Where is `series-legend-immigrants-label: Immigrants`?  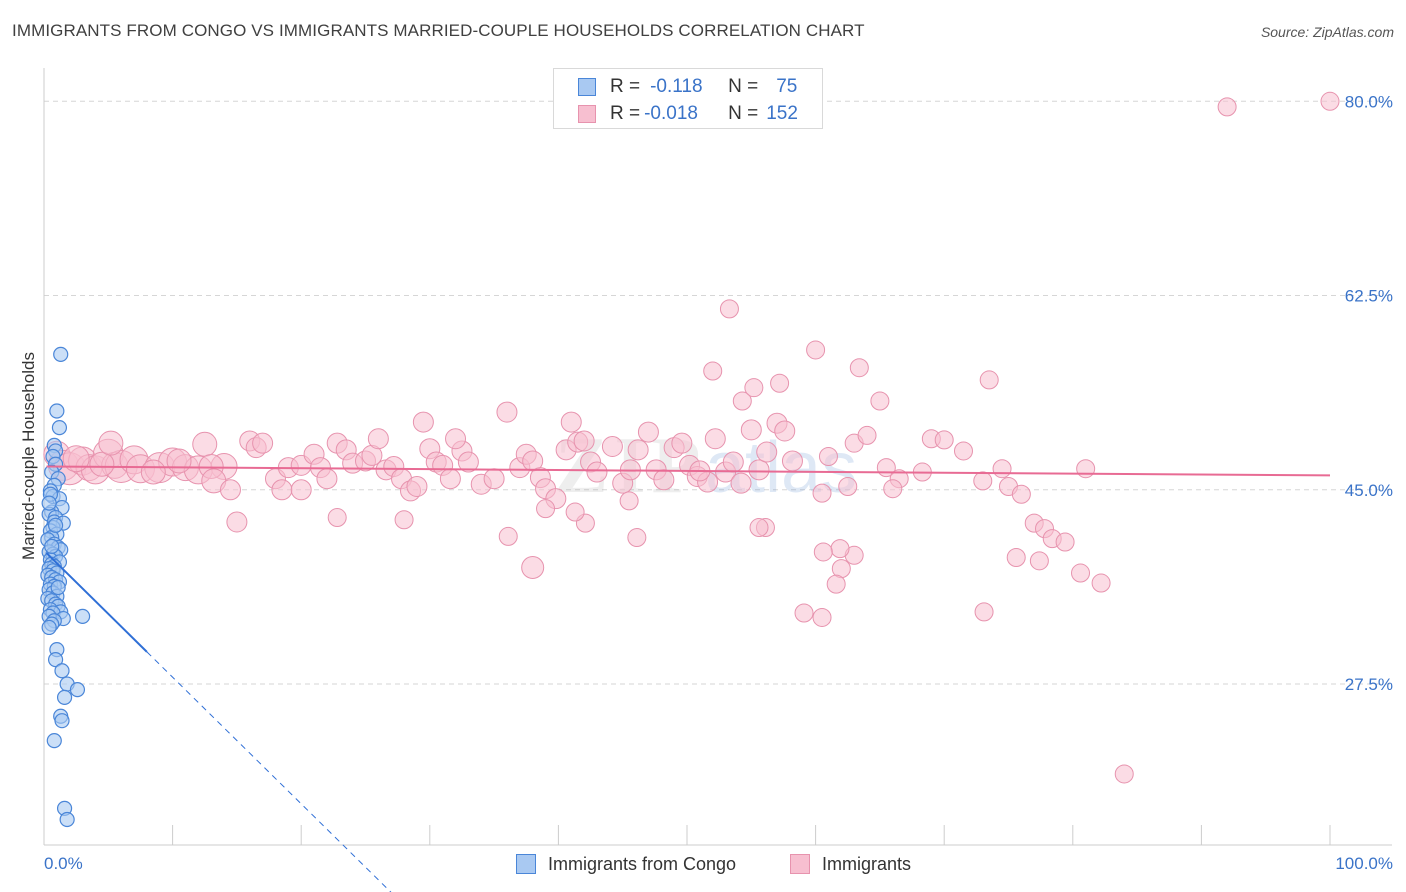 series-legend-immigrants-label: Immigrants is located at coordinates (867, 863).